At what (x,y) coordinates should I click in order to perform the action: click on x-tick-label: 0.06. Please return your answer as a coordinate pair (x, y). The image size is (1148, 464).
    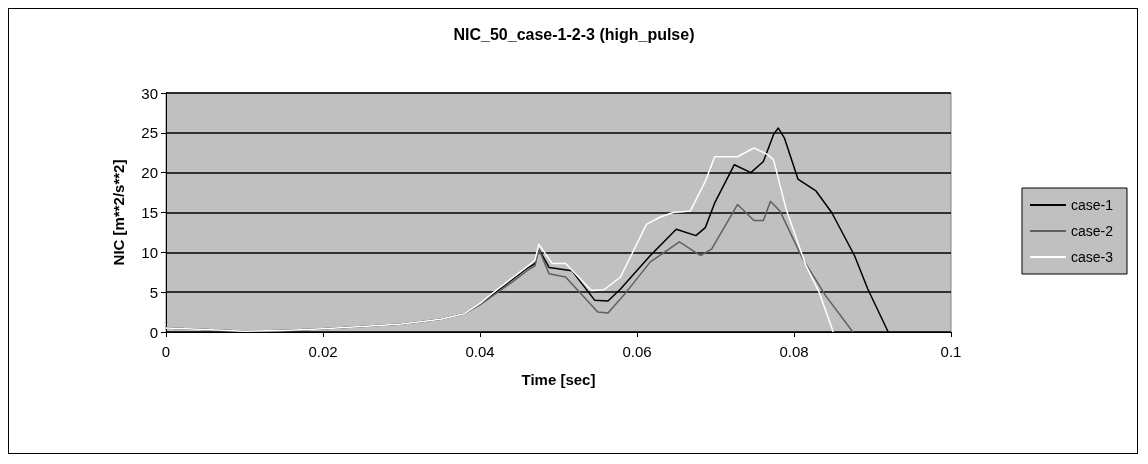
    Looking at the image, I should click on (637, 351).